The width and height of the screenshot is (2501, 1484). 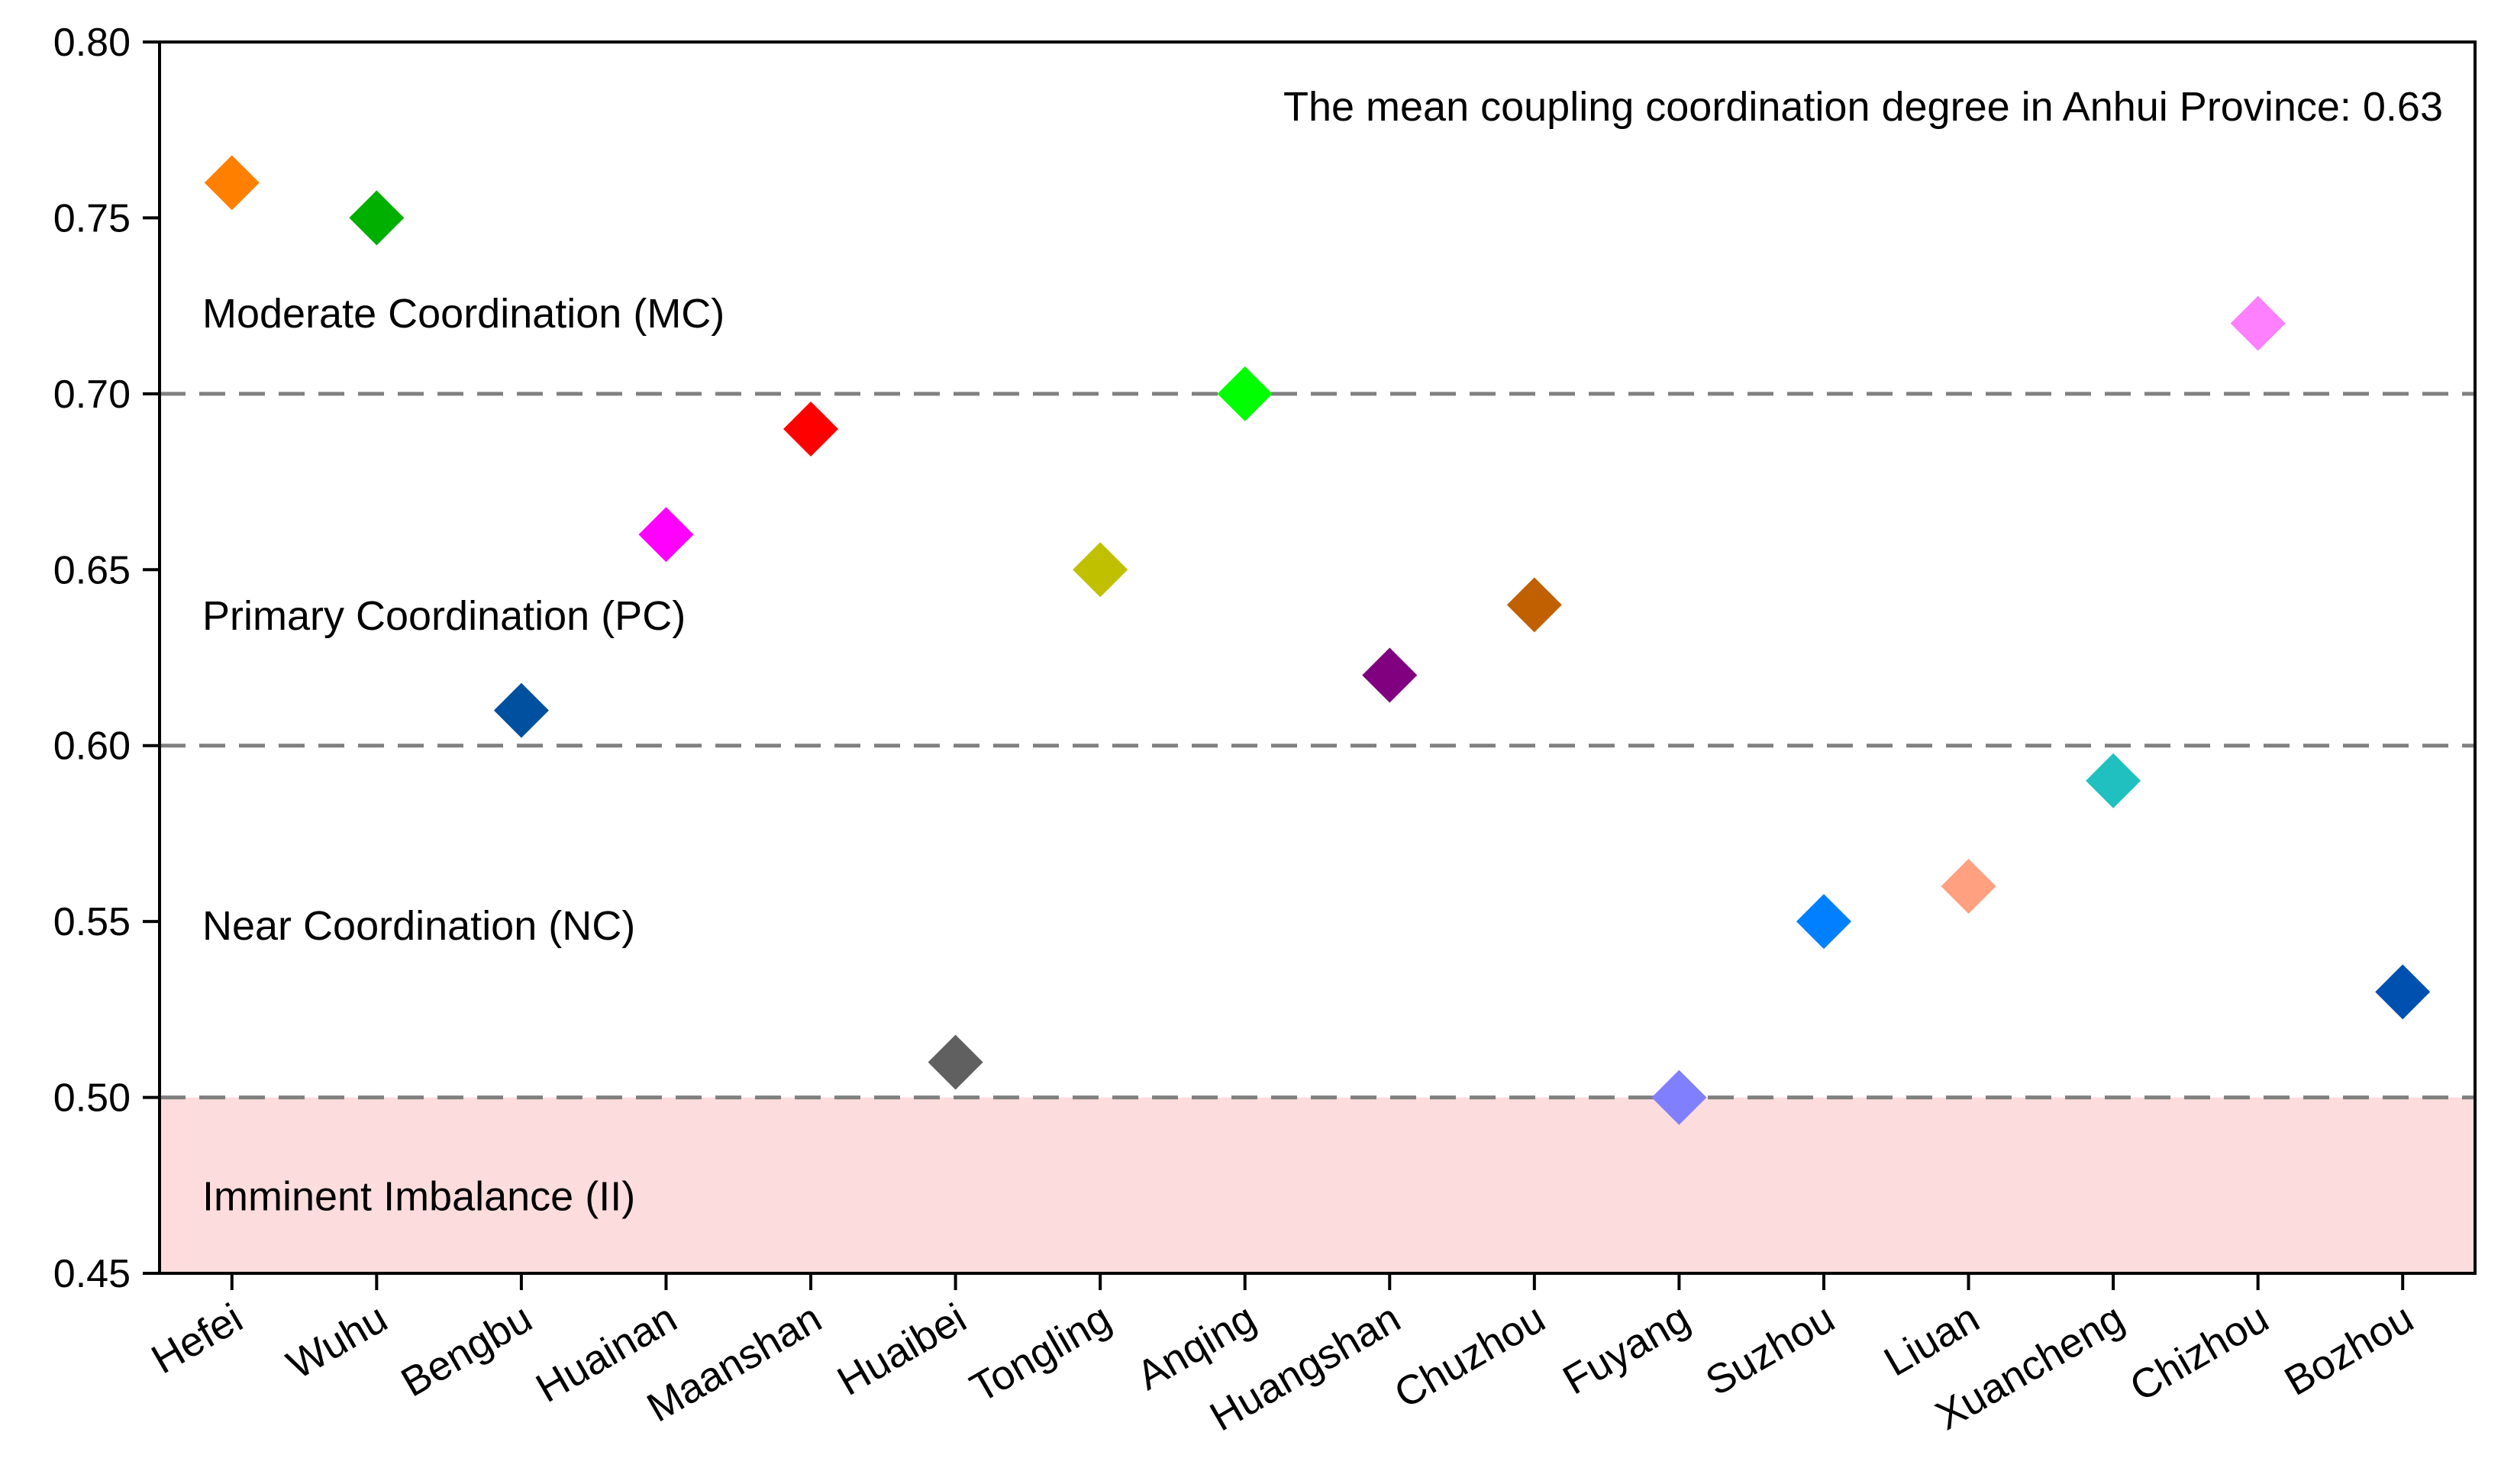 I want to click on y-tick-label: 0.50, so click(x=92, y=1098).